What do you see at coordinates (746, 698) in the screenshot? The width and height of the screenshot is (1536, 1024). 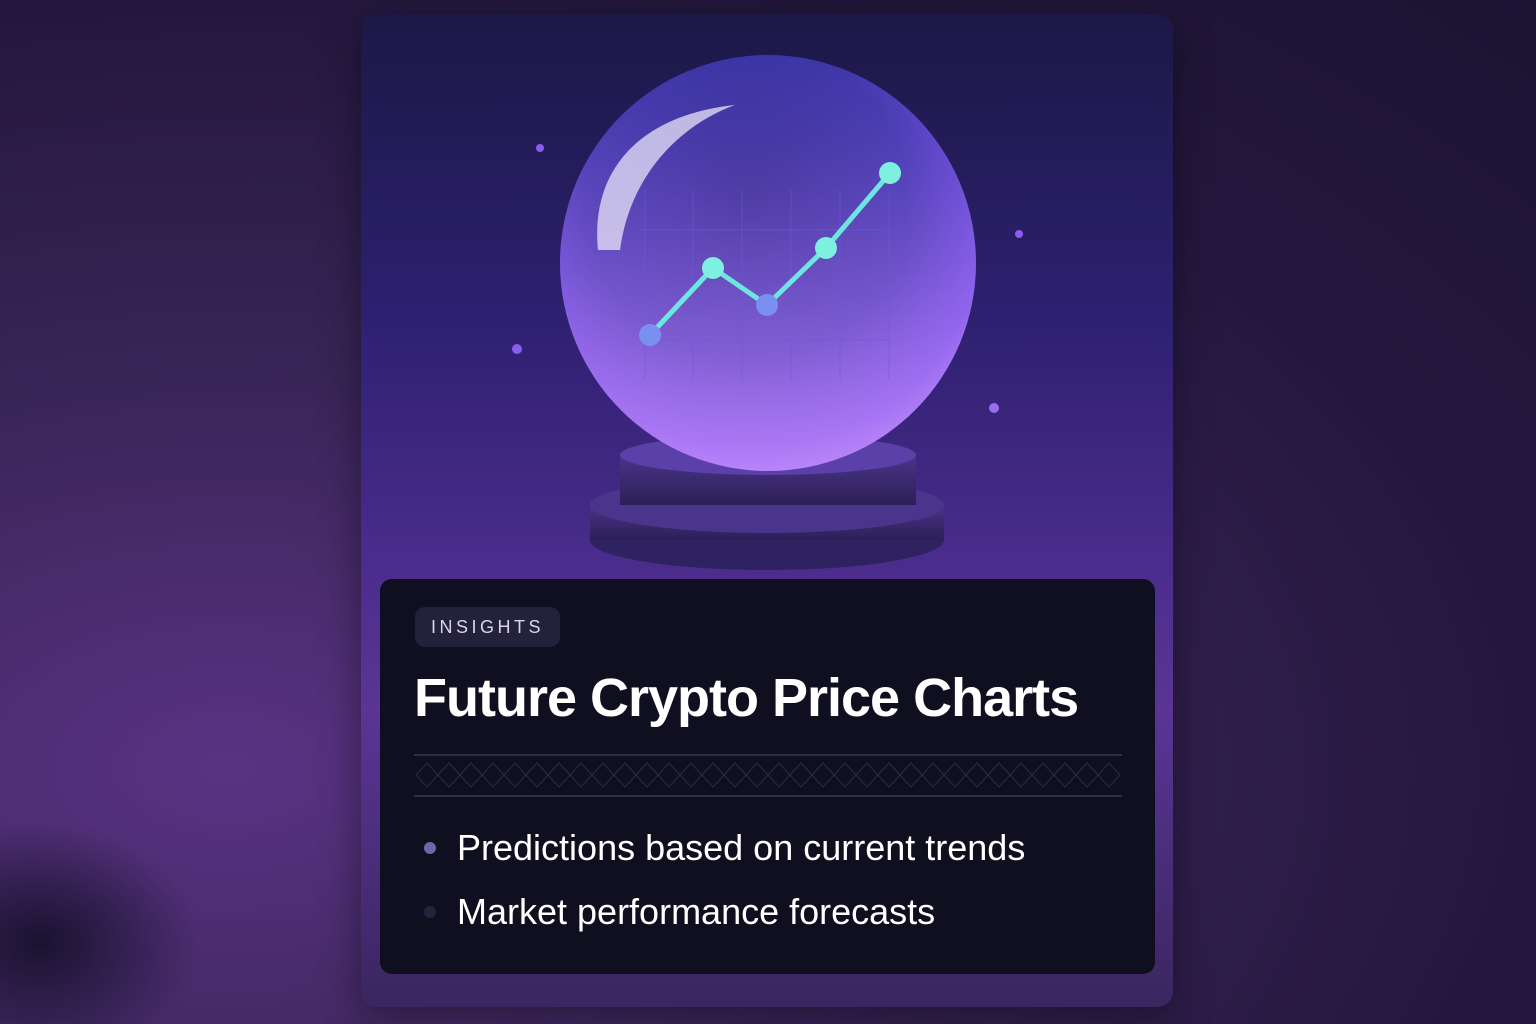 I see `card-title: Future Crypto Price Charts` at bounding box center [746, 698].